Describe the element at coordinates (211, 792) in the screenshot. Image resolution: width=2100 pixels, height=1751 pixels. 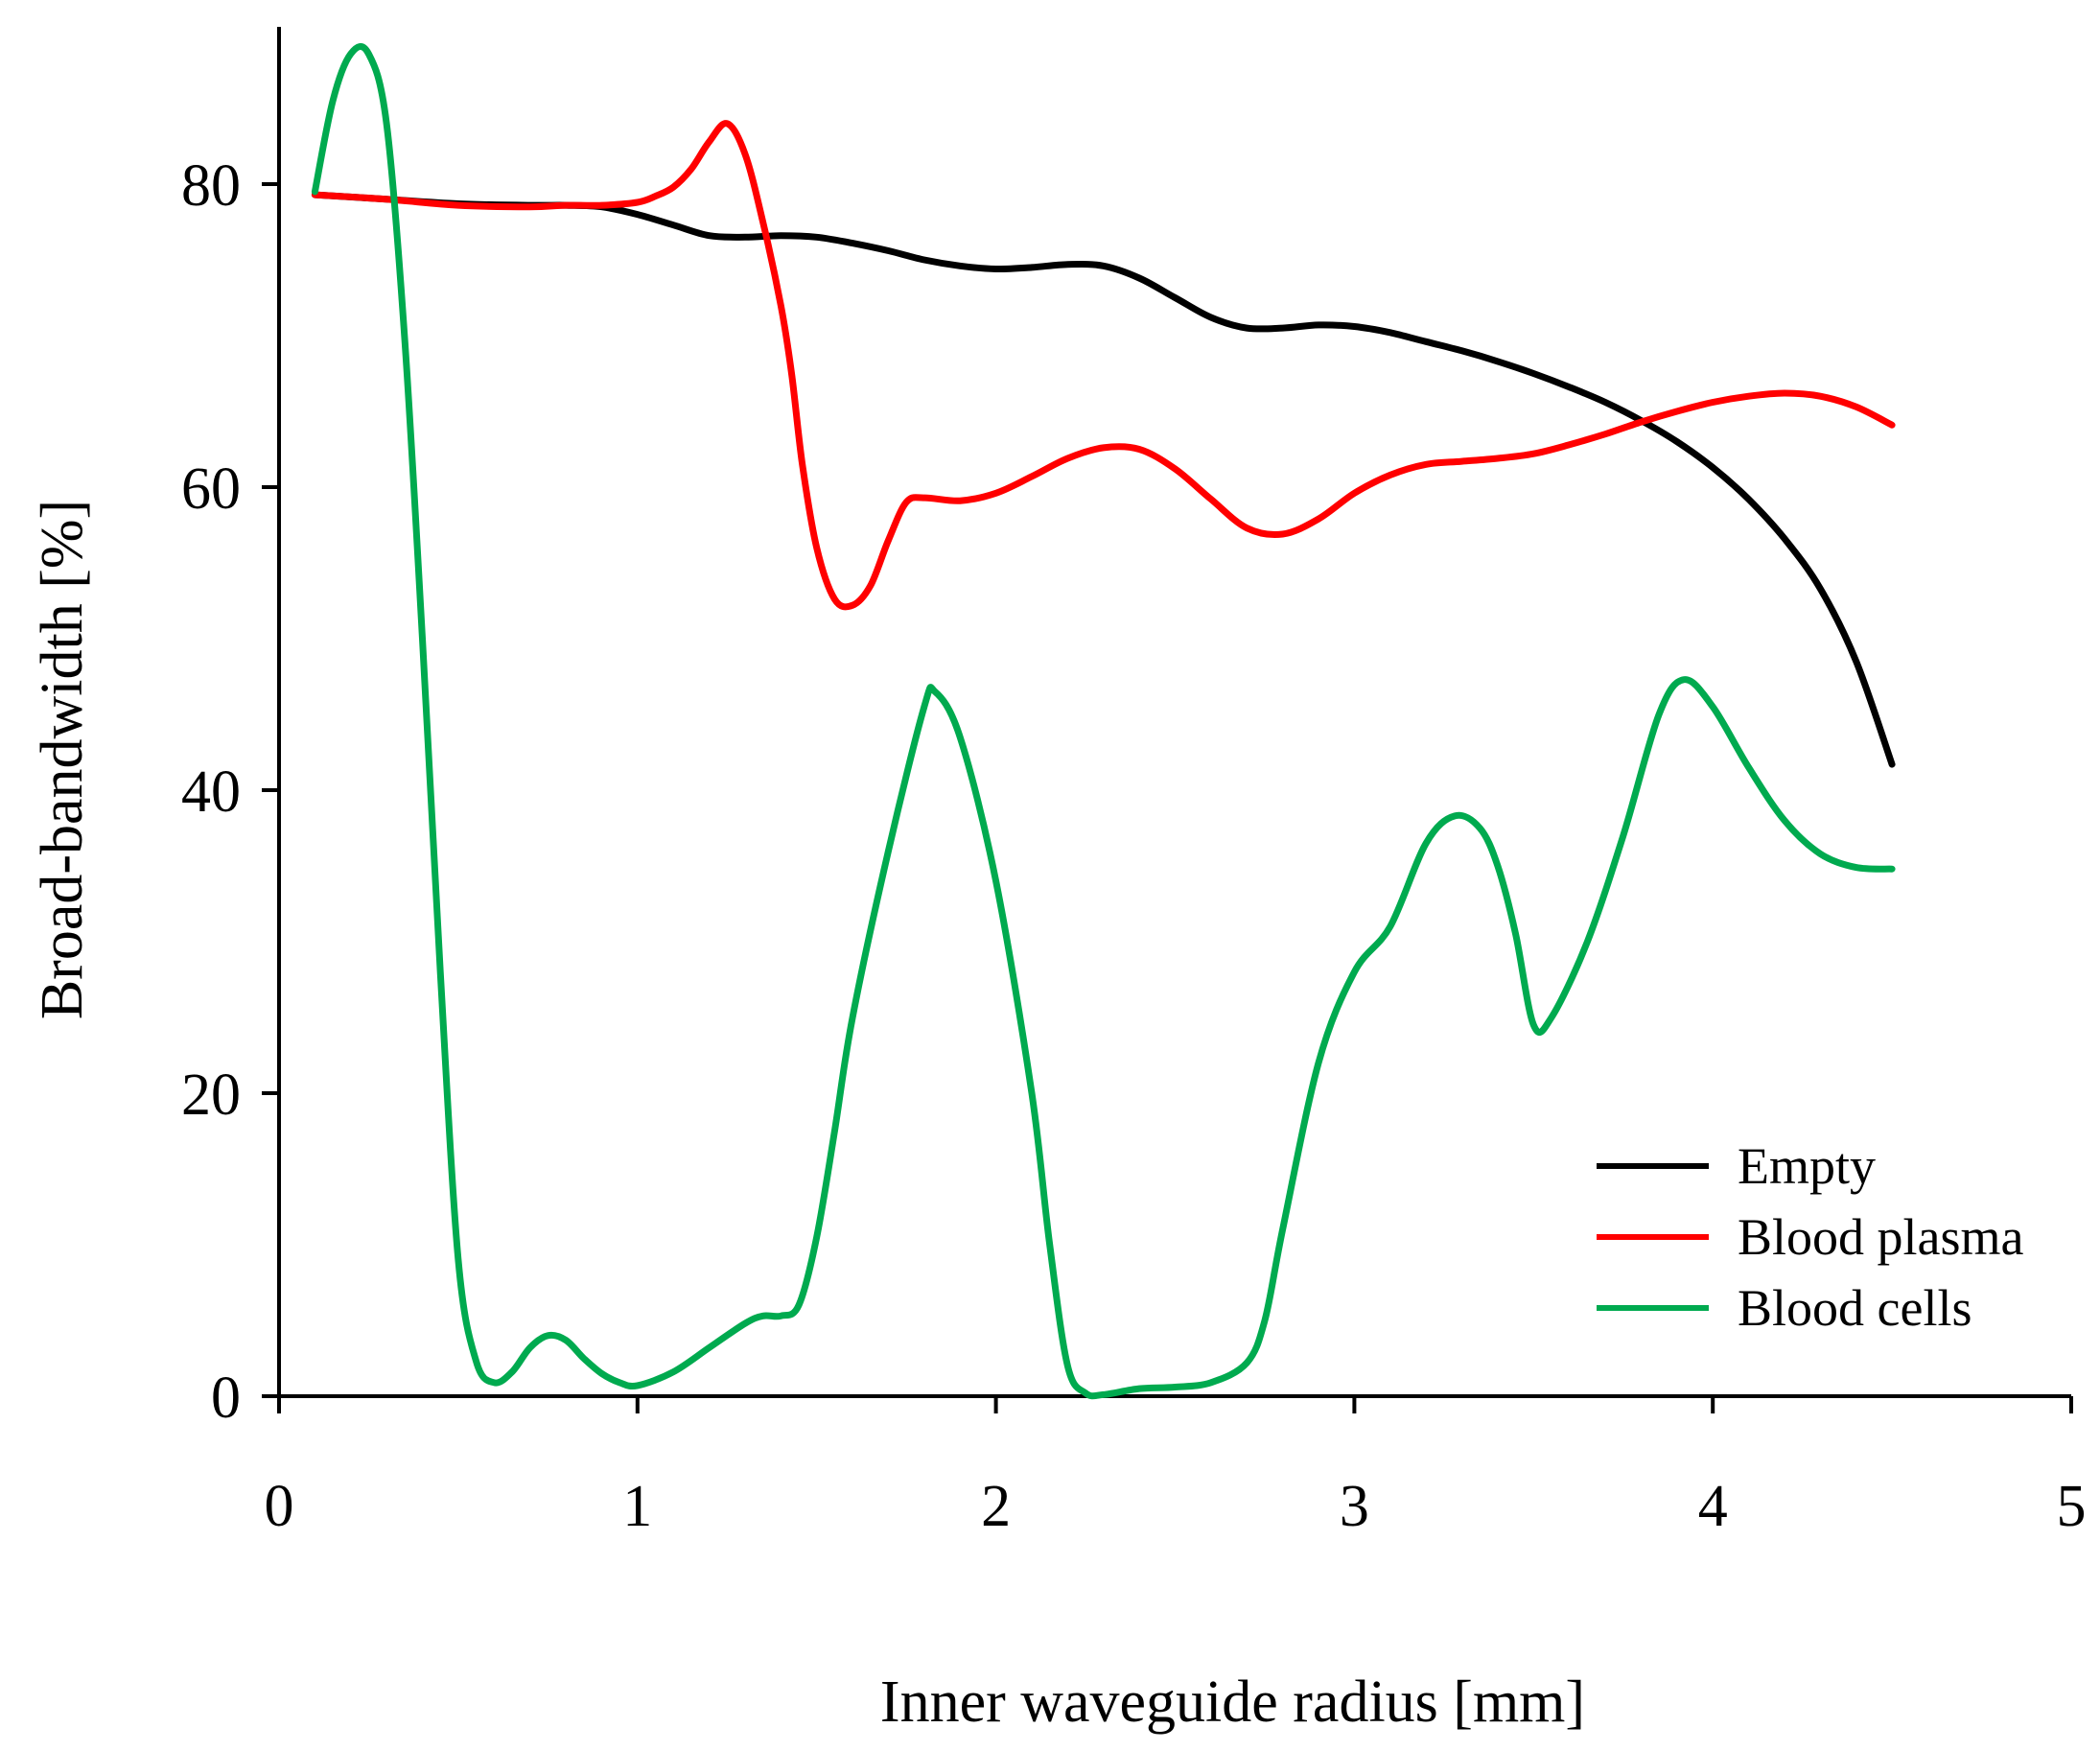
I see `y-tick-label: 40` at that location.